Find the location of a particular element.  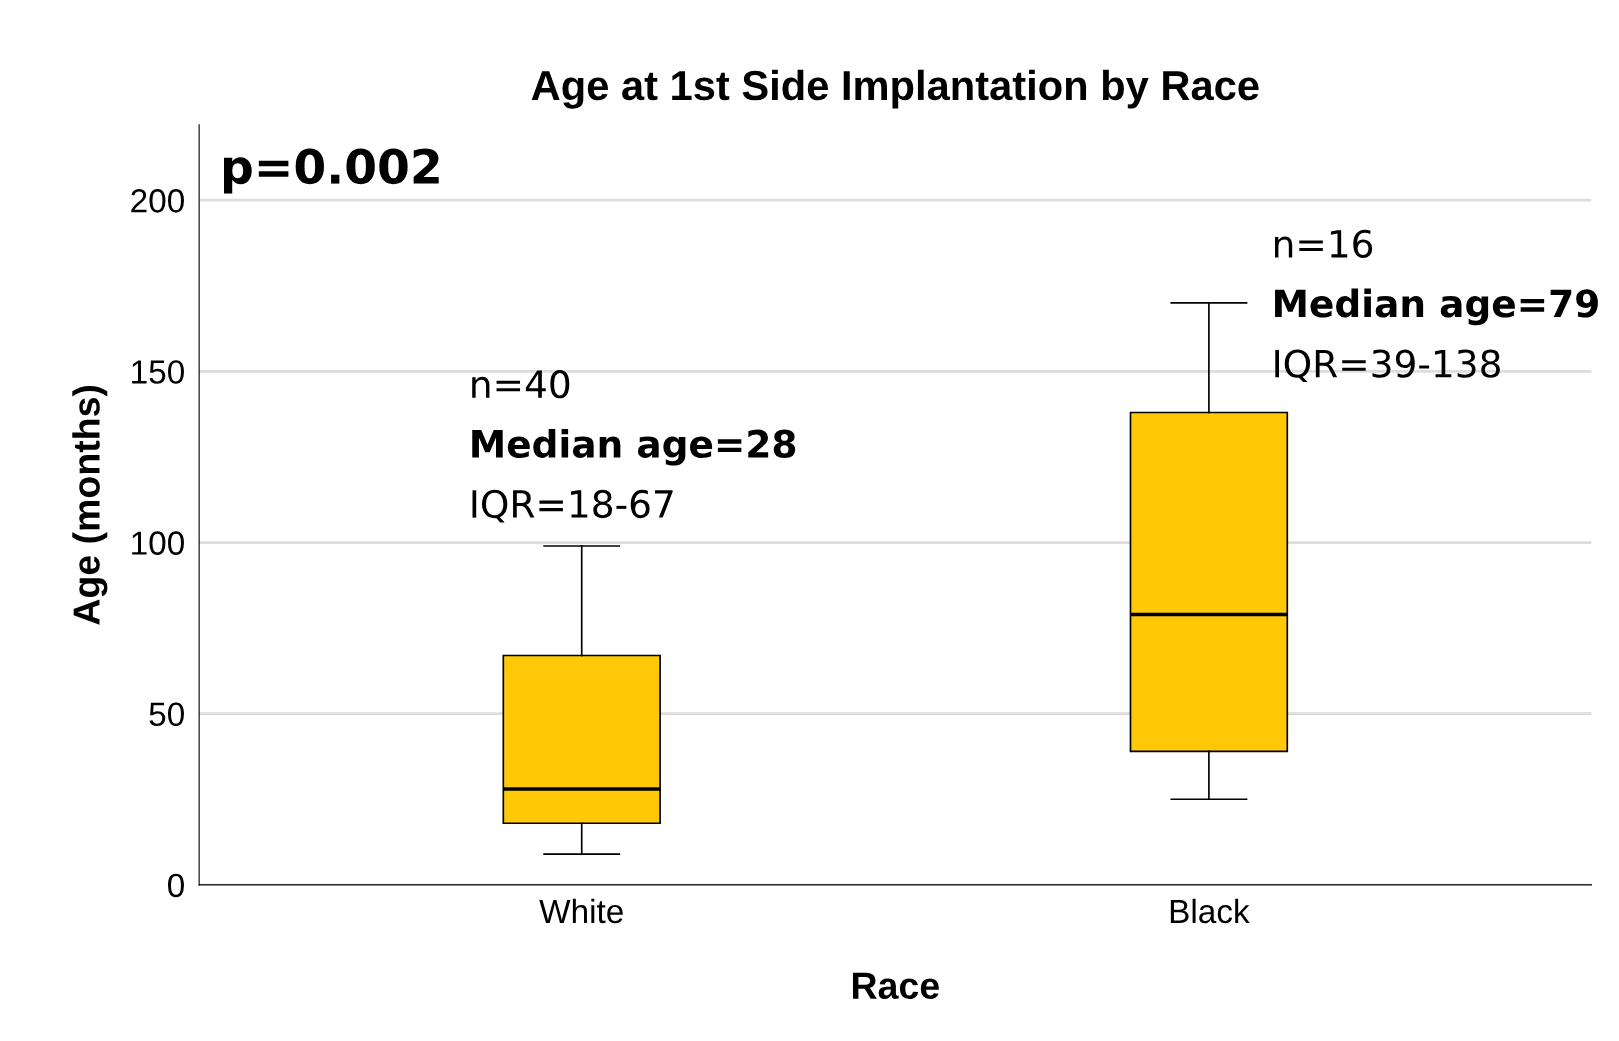

chart-title: Age at 1st Side Implantation by Race is located at coordinates (895, 89).